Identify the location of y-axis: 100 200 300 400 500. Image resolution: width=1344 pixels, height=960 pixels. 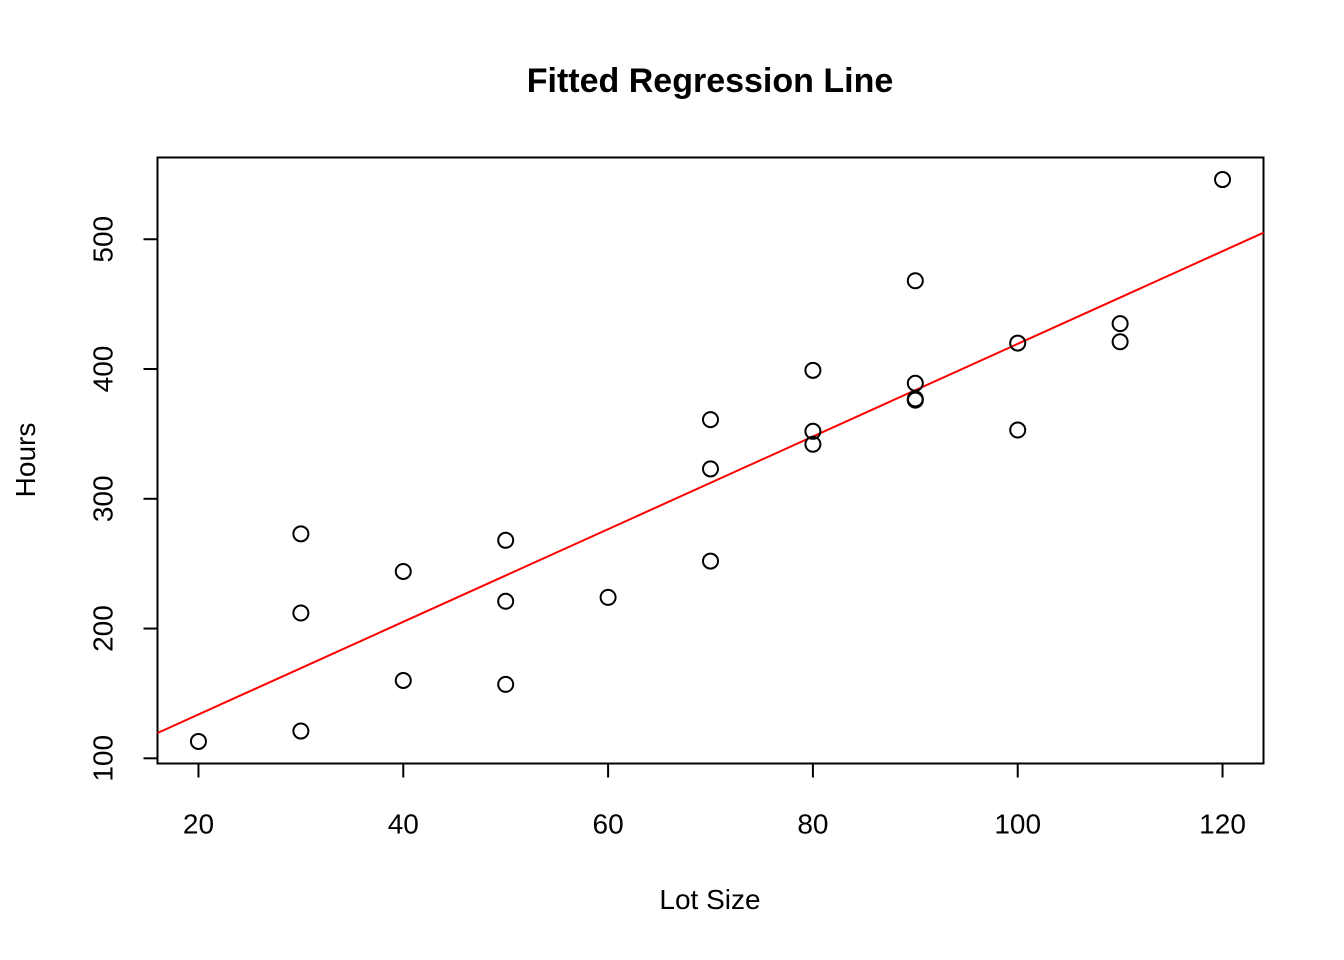
(123, 499).